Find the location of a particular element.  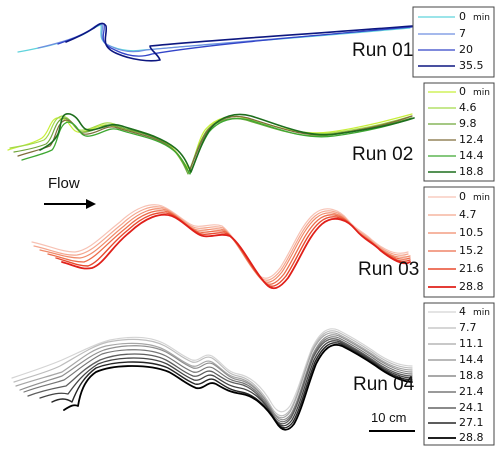

run-02-legend-value: 14.4 is located at coordinates (471, 155).